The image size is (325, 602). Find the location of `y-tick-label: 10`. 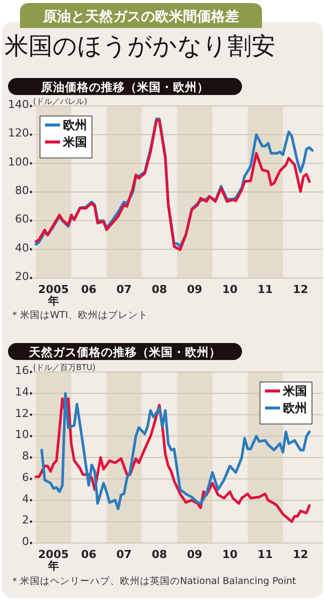

y-tick-label: 10 is located at coordinates (22, 435).